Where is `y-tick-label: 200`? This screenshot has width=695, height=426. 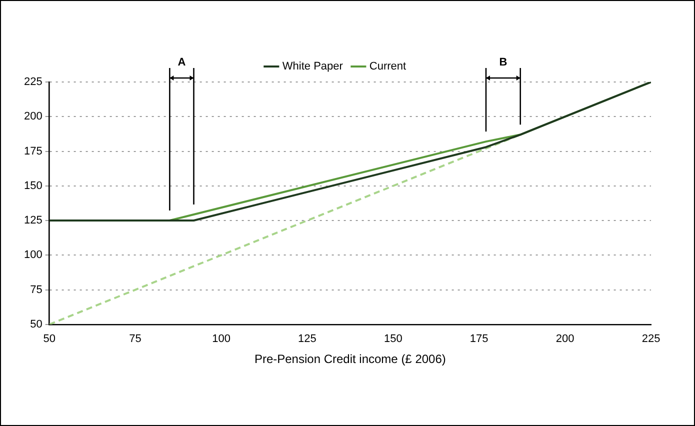 y-tick-label: 200 is located at coordinates (33, 116).